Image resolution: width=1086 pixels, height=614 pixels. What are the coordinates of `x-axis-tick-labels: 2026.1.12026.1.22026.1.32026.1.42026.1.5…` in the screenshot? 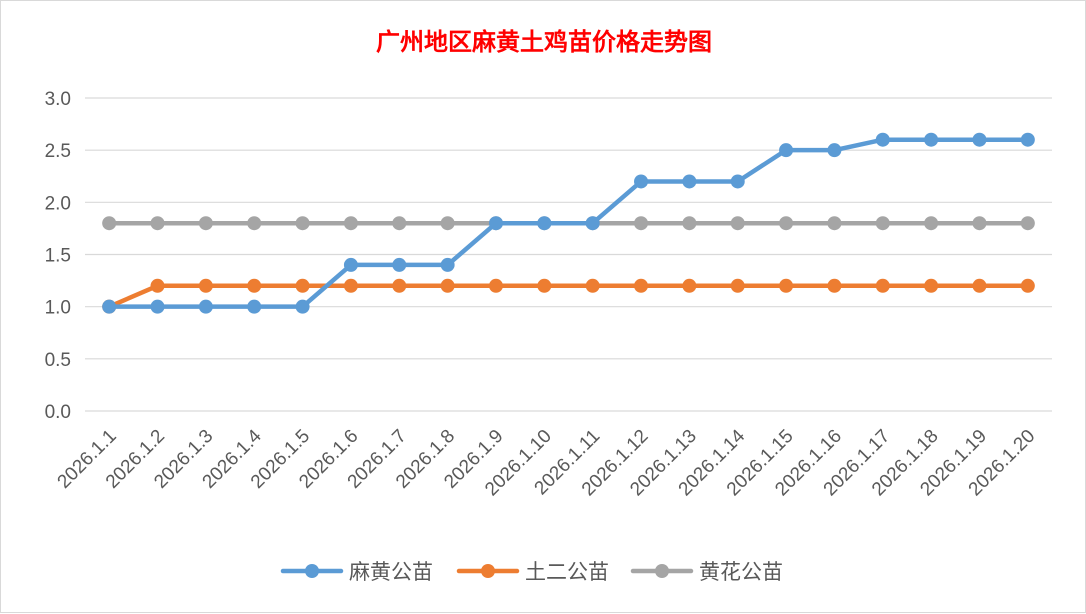 It's located at (547, 462).